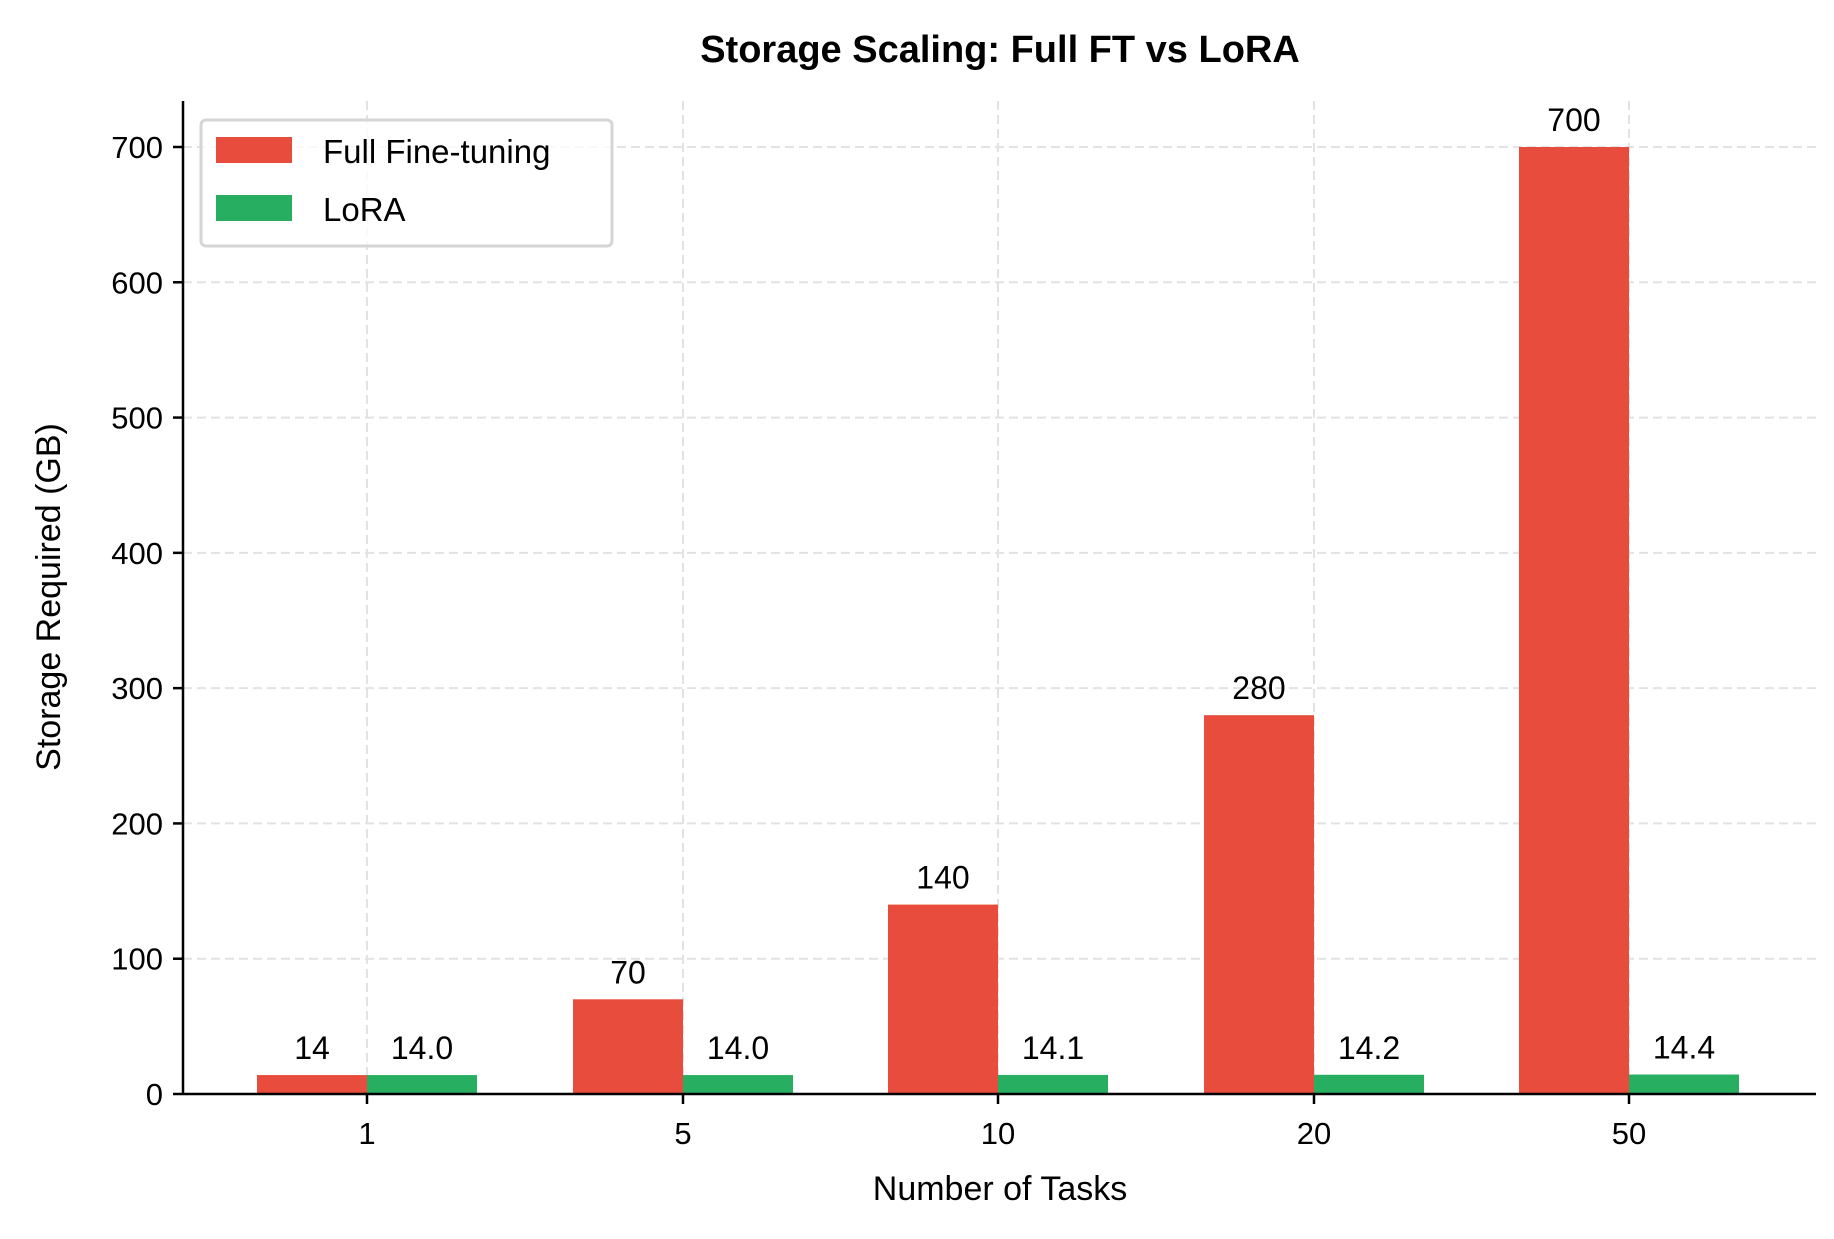 The image size is (1834, 1239). I want to click on y-tick-label: 200, so click(137, 823).